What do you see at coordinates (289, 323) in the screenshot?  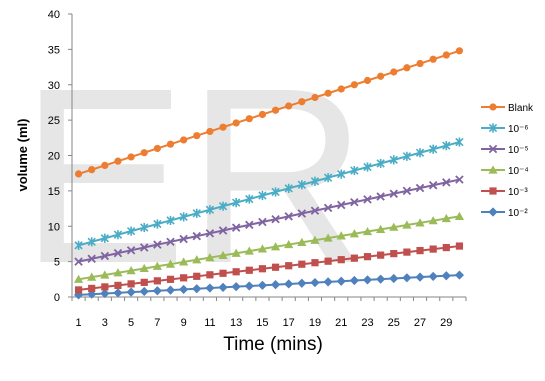 I see `x-tick-label: 17` at bounding box center [289, 323].